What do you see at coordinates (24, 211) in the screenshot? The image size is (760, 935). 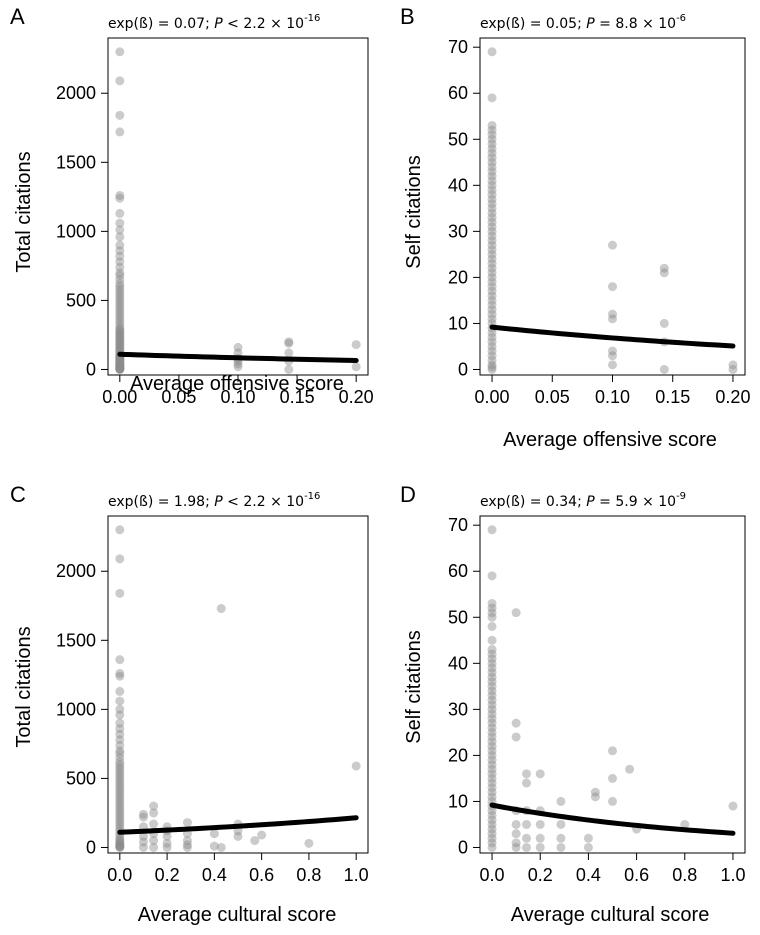 I see `panel-a-y-axis-label: Total citations` at bounding box center [24, 211].